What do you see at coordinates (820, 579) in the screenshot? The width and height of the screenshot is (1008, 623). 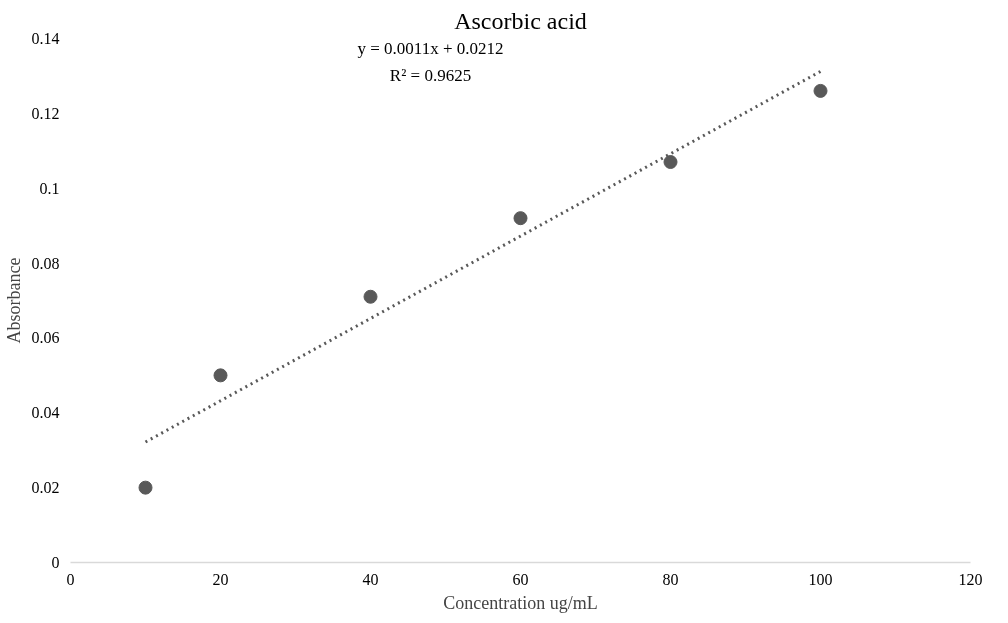 I see `x-tick-label: 100` at bounding box center [820, 579].